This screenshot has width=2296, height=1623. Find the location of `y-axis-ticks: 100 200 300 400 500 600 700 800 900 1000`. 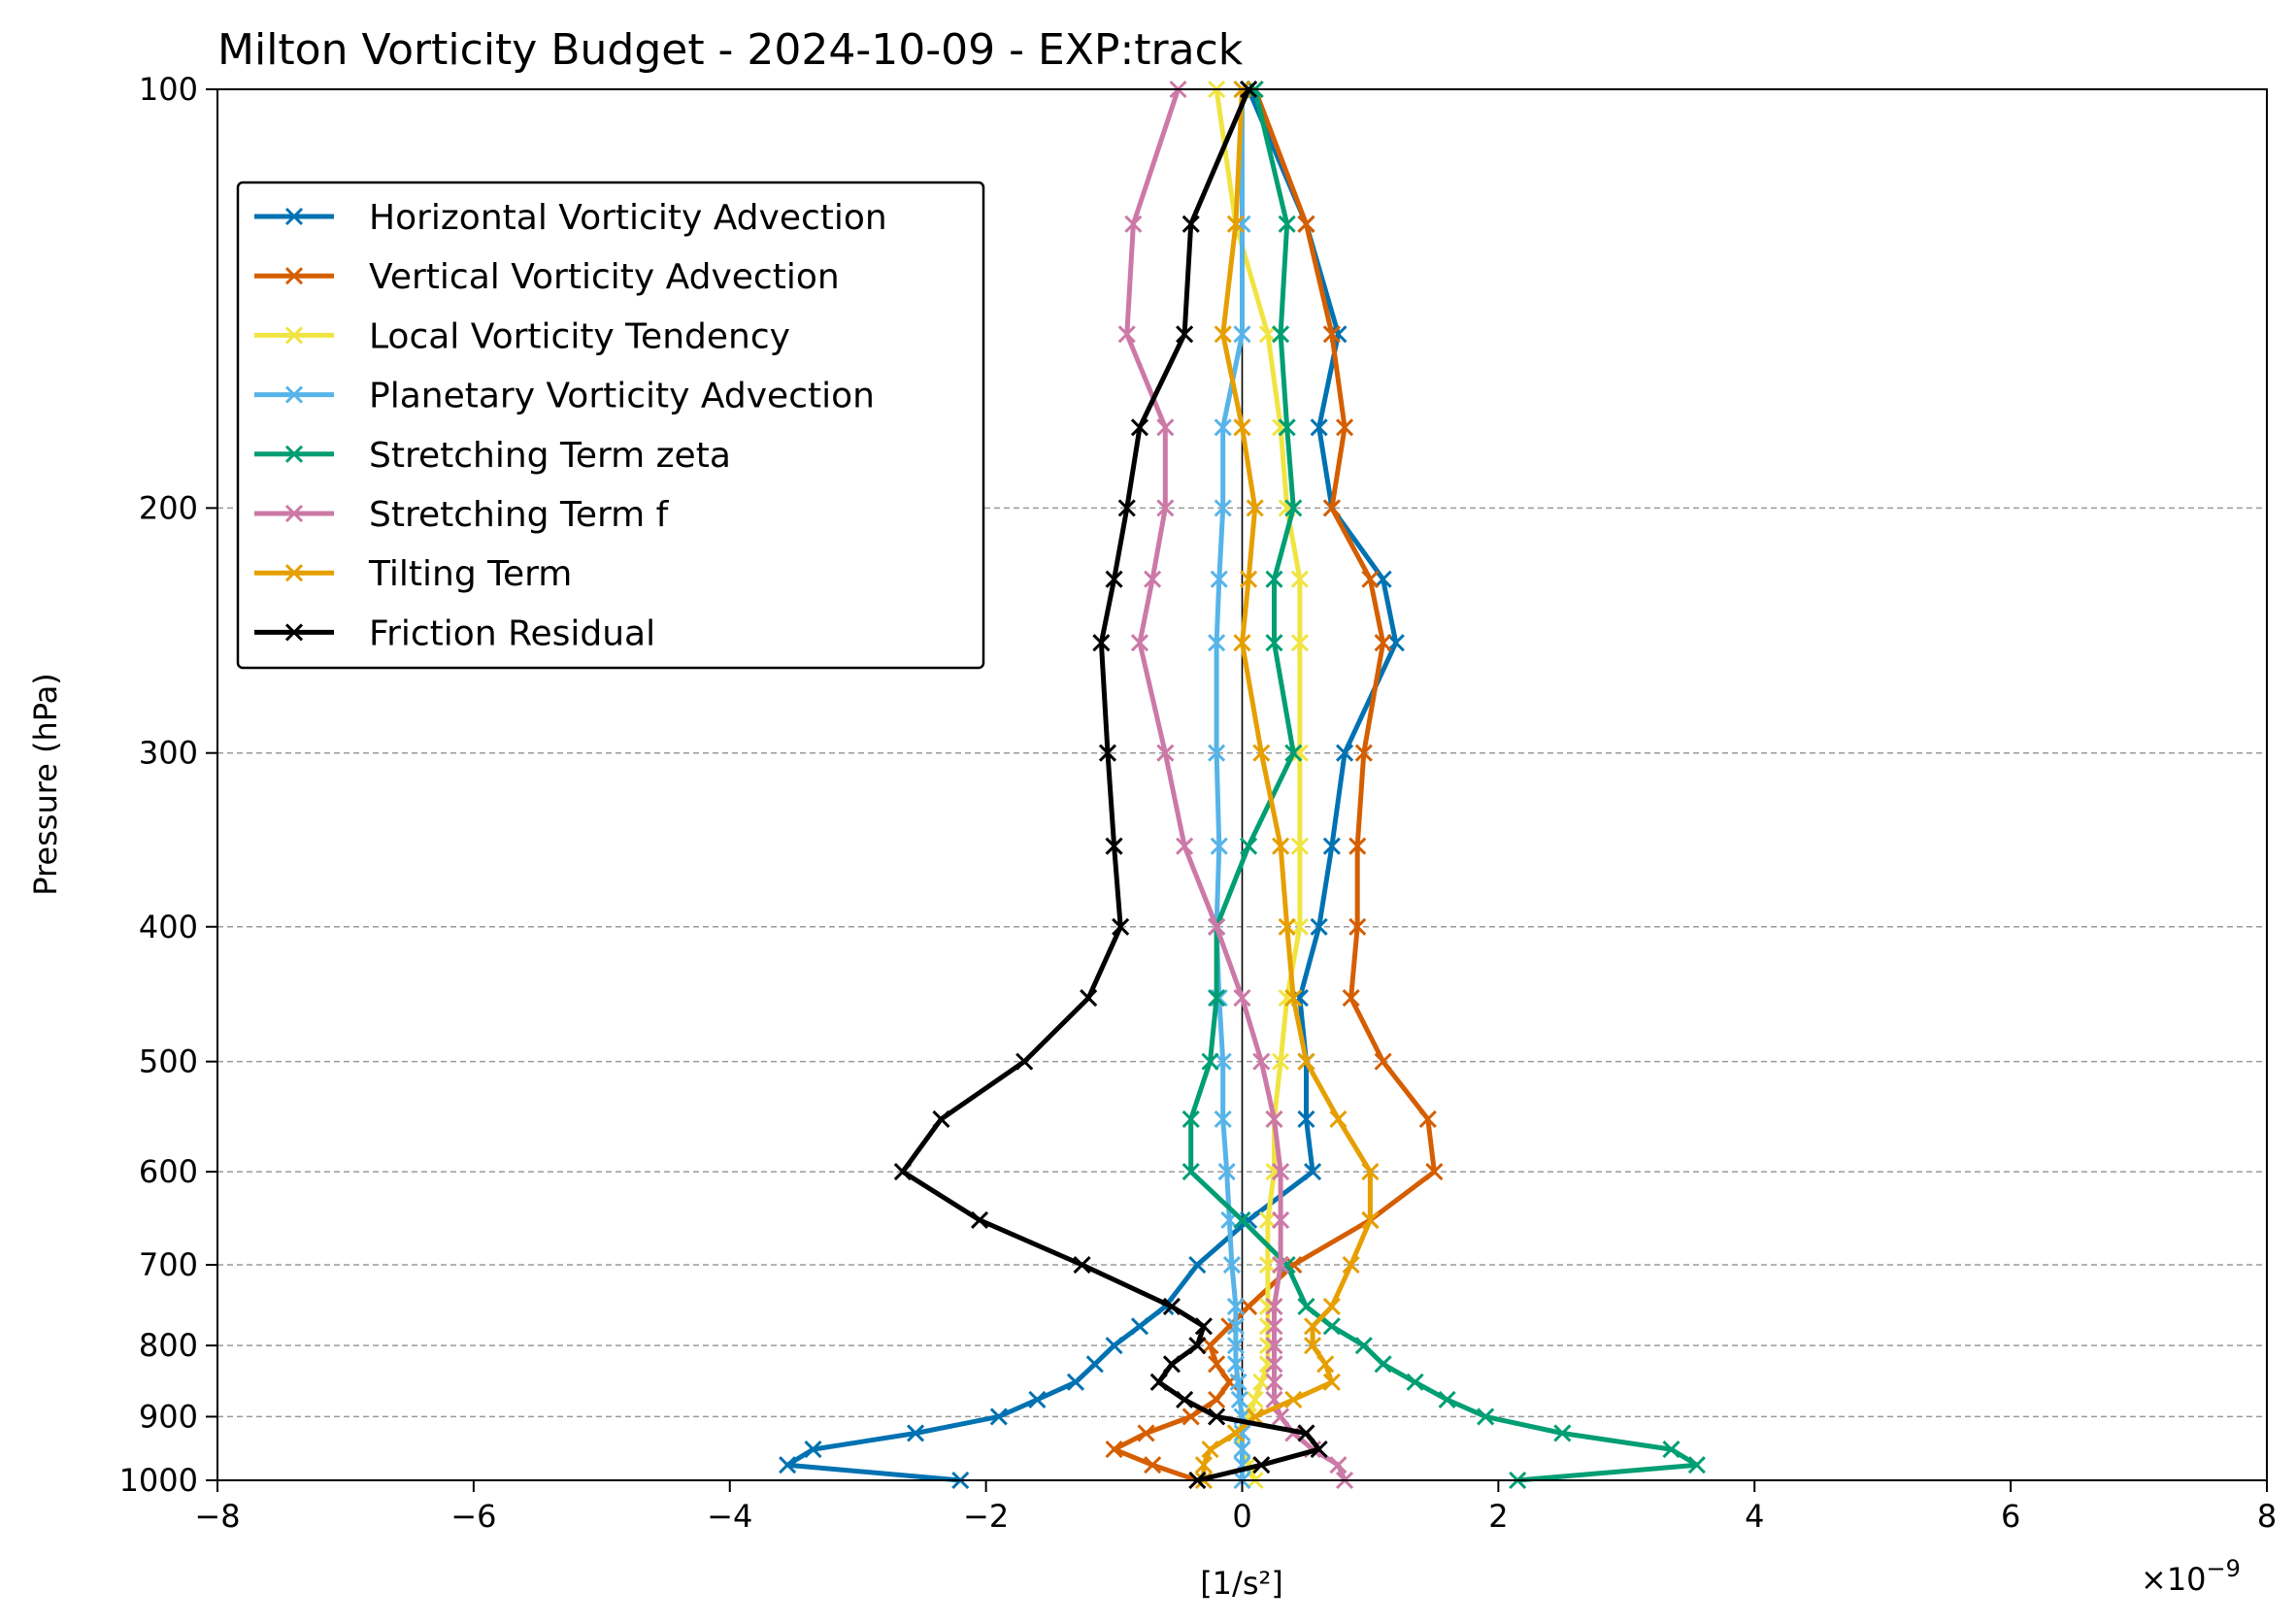

y-axis-ticks: 100 200 300 400 500 600 700 800 900 1000 is located at coordinates (168, 785).